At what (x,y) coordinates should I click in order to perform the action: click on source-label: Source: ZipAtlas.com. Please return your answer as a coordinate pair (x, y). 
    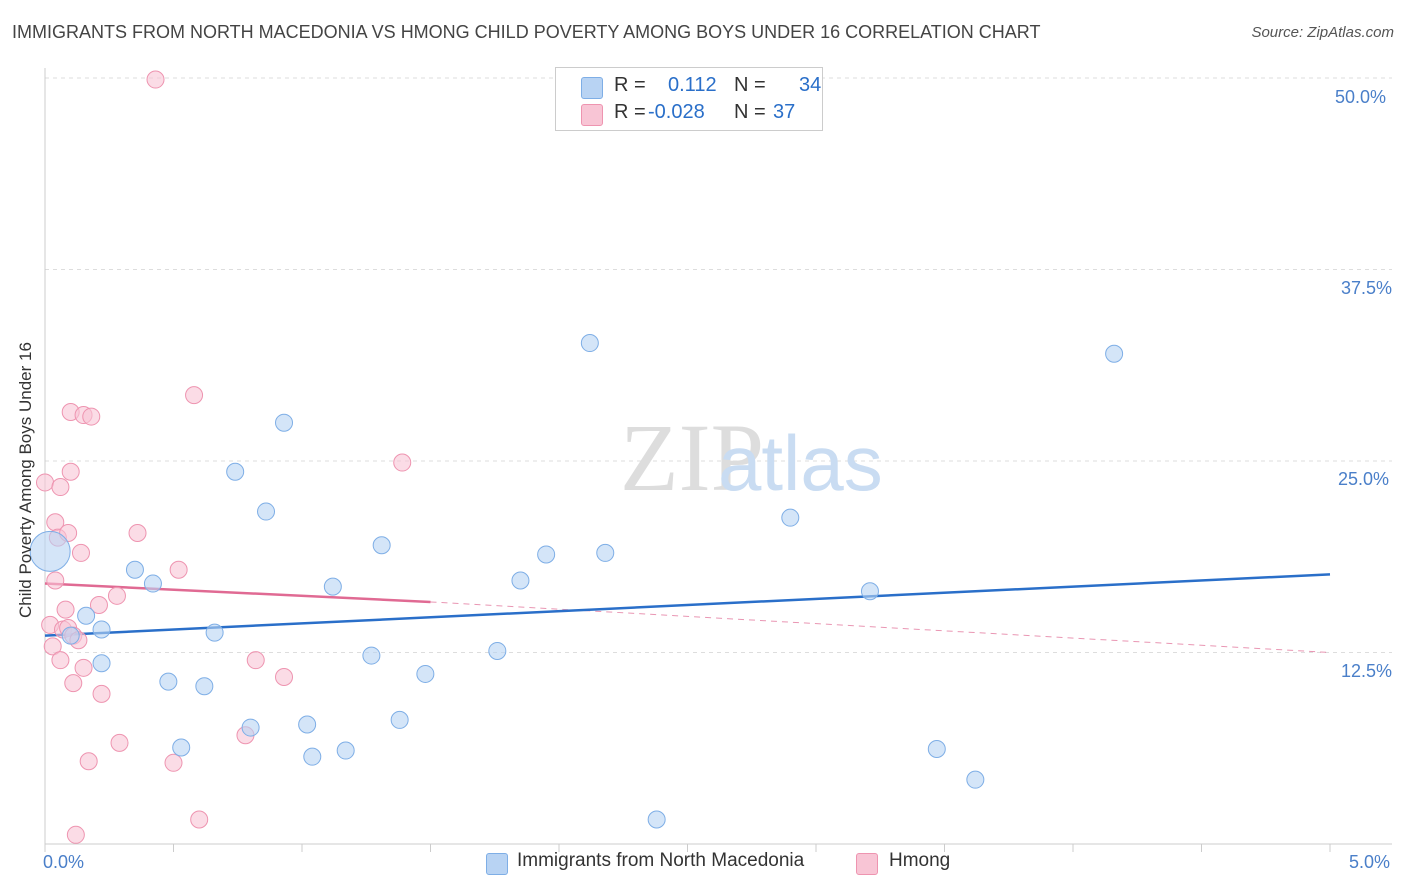
    Looking at the image, I should click on (1322, 32).